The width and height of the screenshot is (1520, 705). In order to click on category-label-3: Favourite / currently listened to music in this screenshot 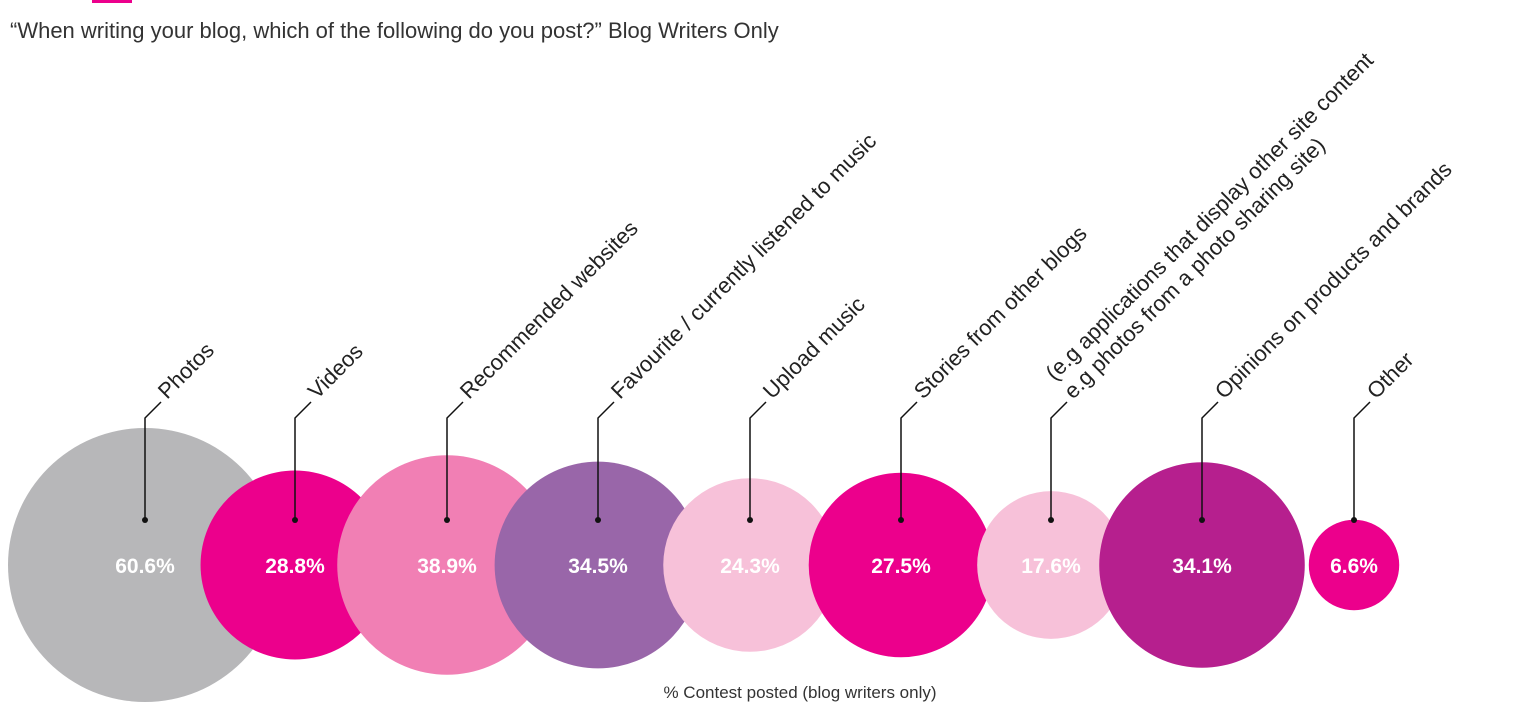, I will do `click(743, 265)`.